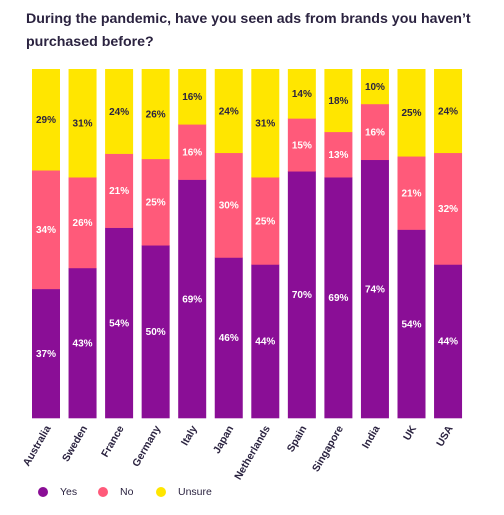 The image size is (504, 515). I want to click on data-label-germany-yes: 50%, so click(156, 332).